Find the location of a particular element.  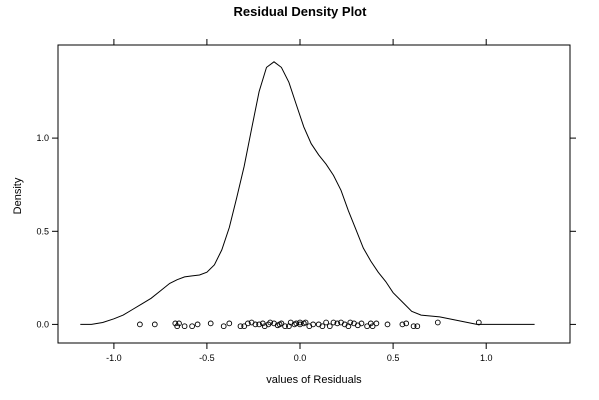

x-tick-label: -1.0 is located at coordinates (114, 358).